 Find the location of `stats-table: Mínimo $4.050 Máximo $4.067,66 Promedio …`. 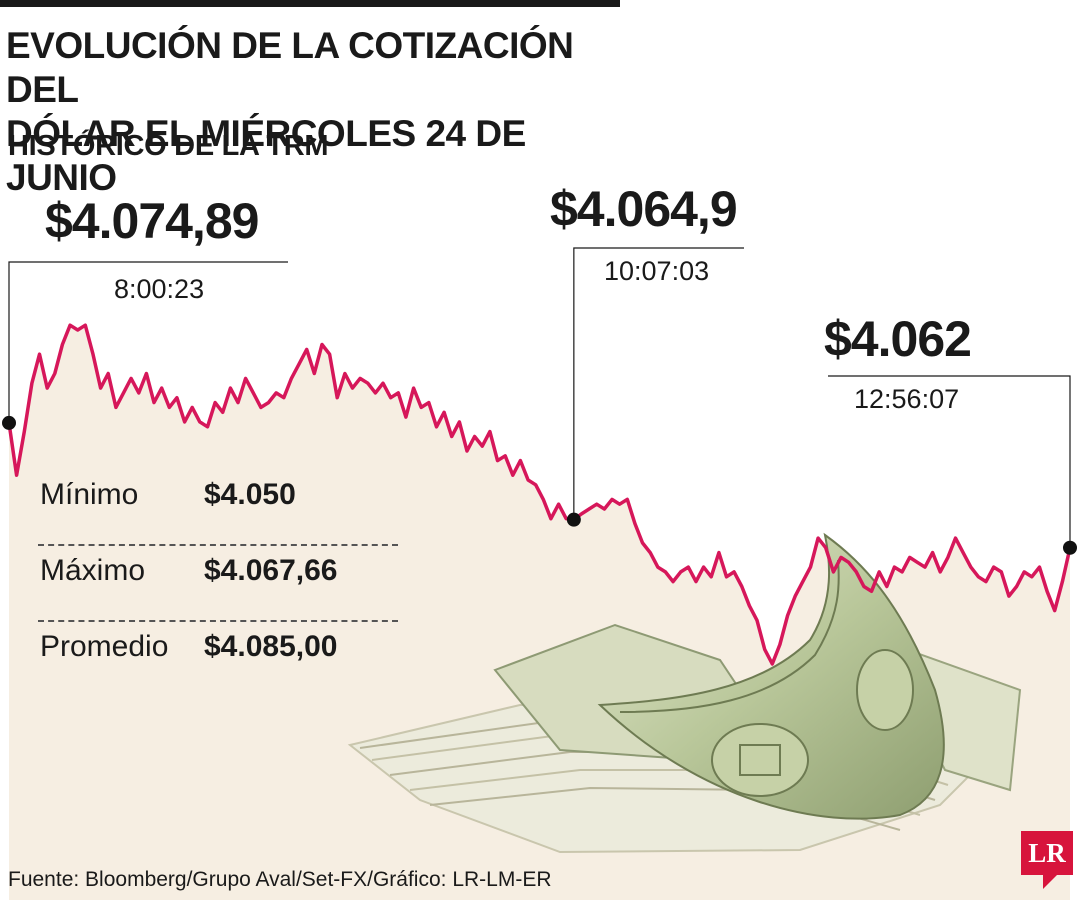

stats-table: Mínimo $4.050 Máximo $4.067,66 Promedio … is located at coordinates (218, 584).